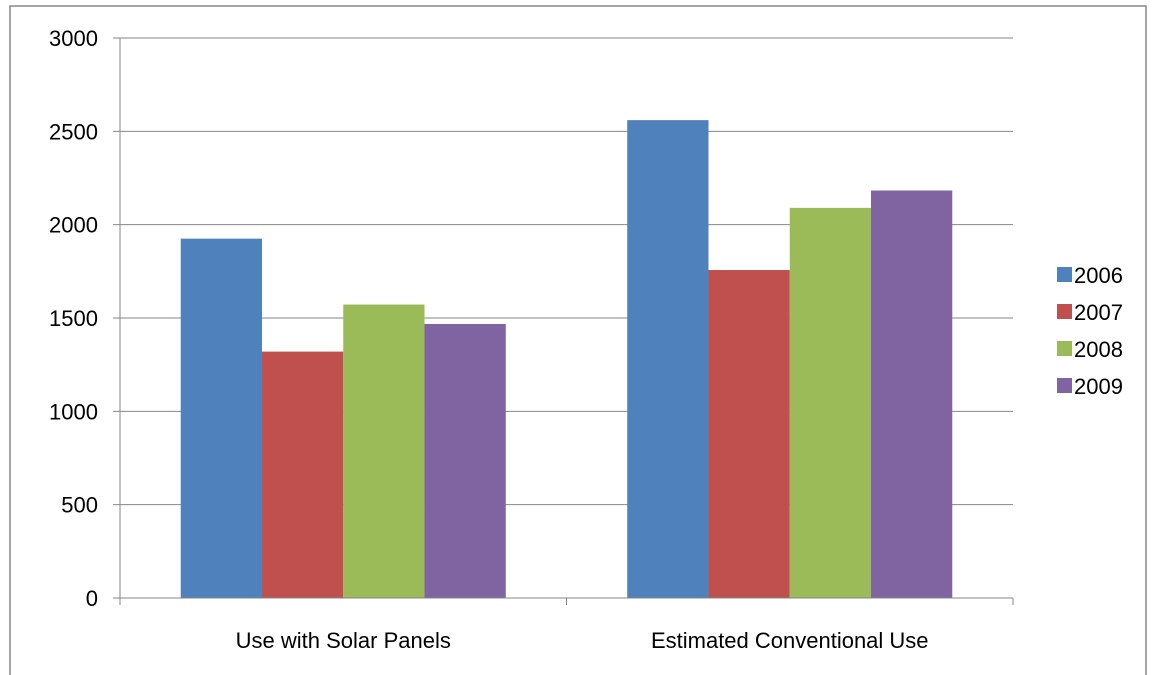 The image size is (1153, 675). What do you see at coordinates (465, 460) in the screenshot?
I see `bar-use-with-solar-panels-2009` at bounding box center [465, 460].